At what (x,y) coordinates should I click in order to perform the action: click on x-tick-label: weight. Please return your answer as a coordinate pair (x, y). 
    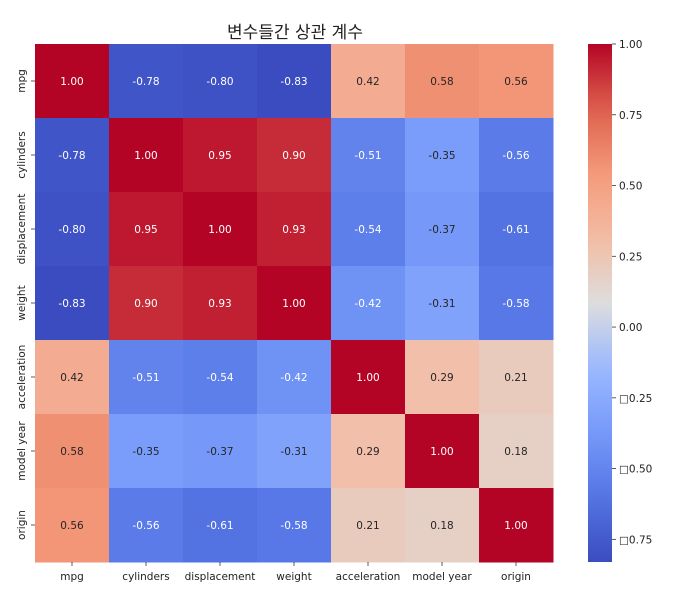
    Looking at the image, I should click on (293, 577).